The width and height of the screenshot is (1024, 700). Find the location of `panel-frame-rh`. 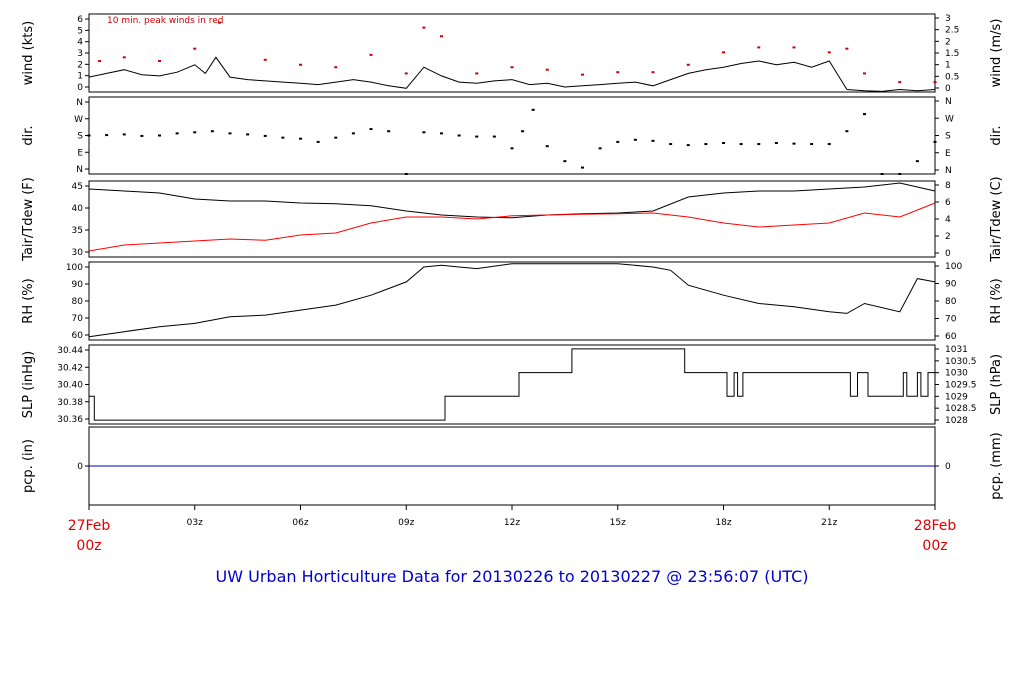

panel-frame-rh is located at coordinates (512, 301).